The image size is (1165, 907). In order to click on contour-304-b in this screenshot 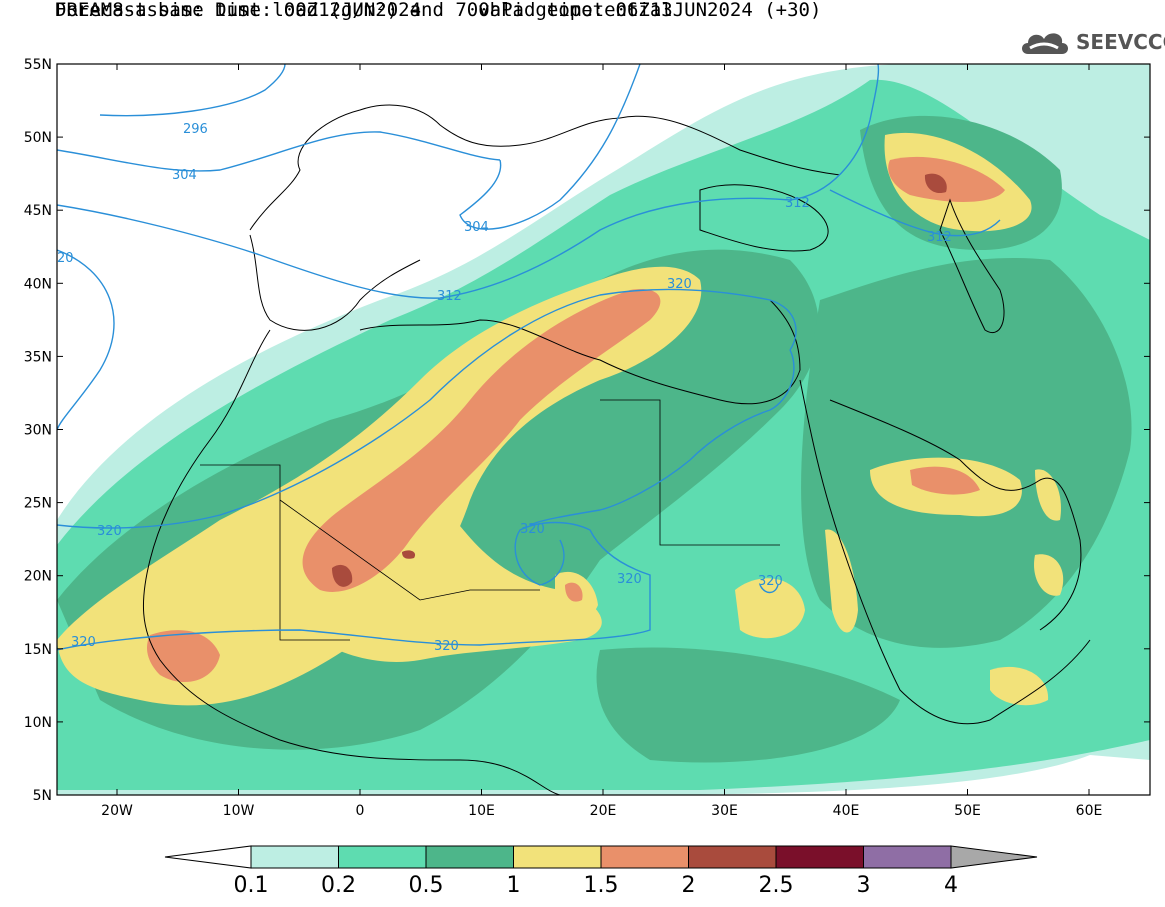, I will do `click(550, 147)`.